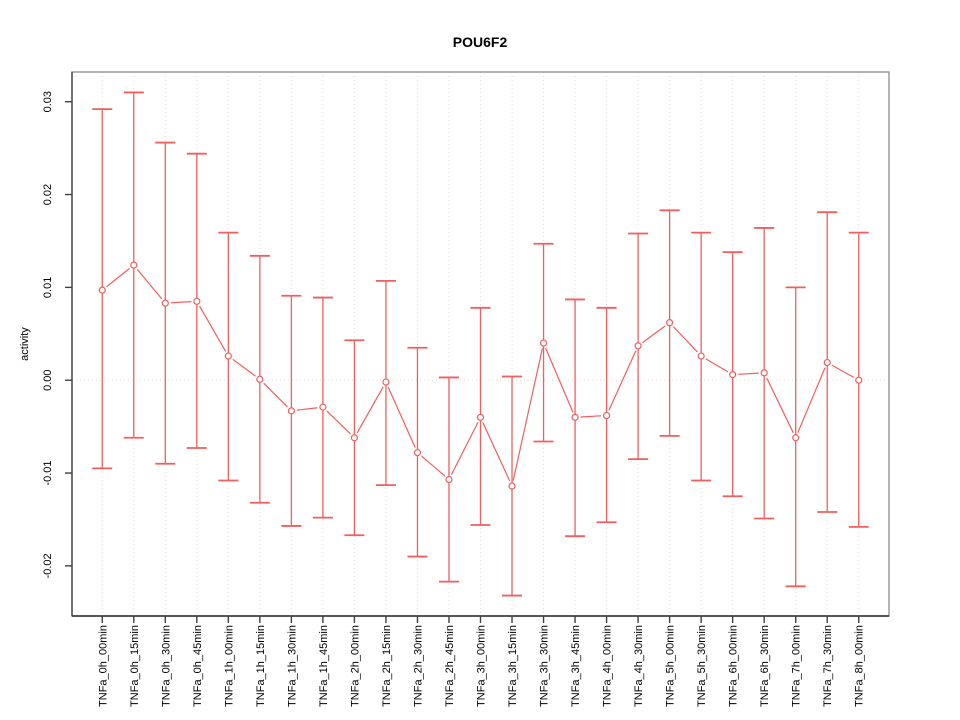 Image resolution: width=960 pixels, height=720 pixels. Describe the element at coordinates (198, 666) in the screenshot. I see `x-axis-tick-label: TNFa_0h_45min` at that location.